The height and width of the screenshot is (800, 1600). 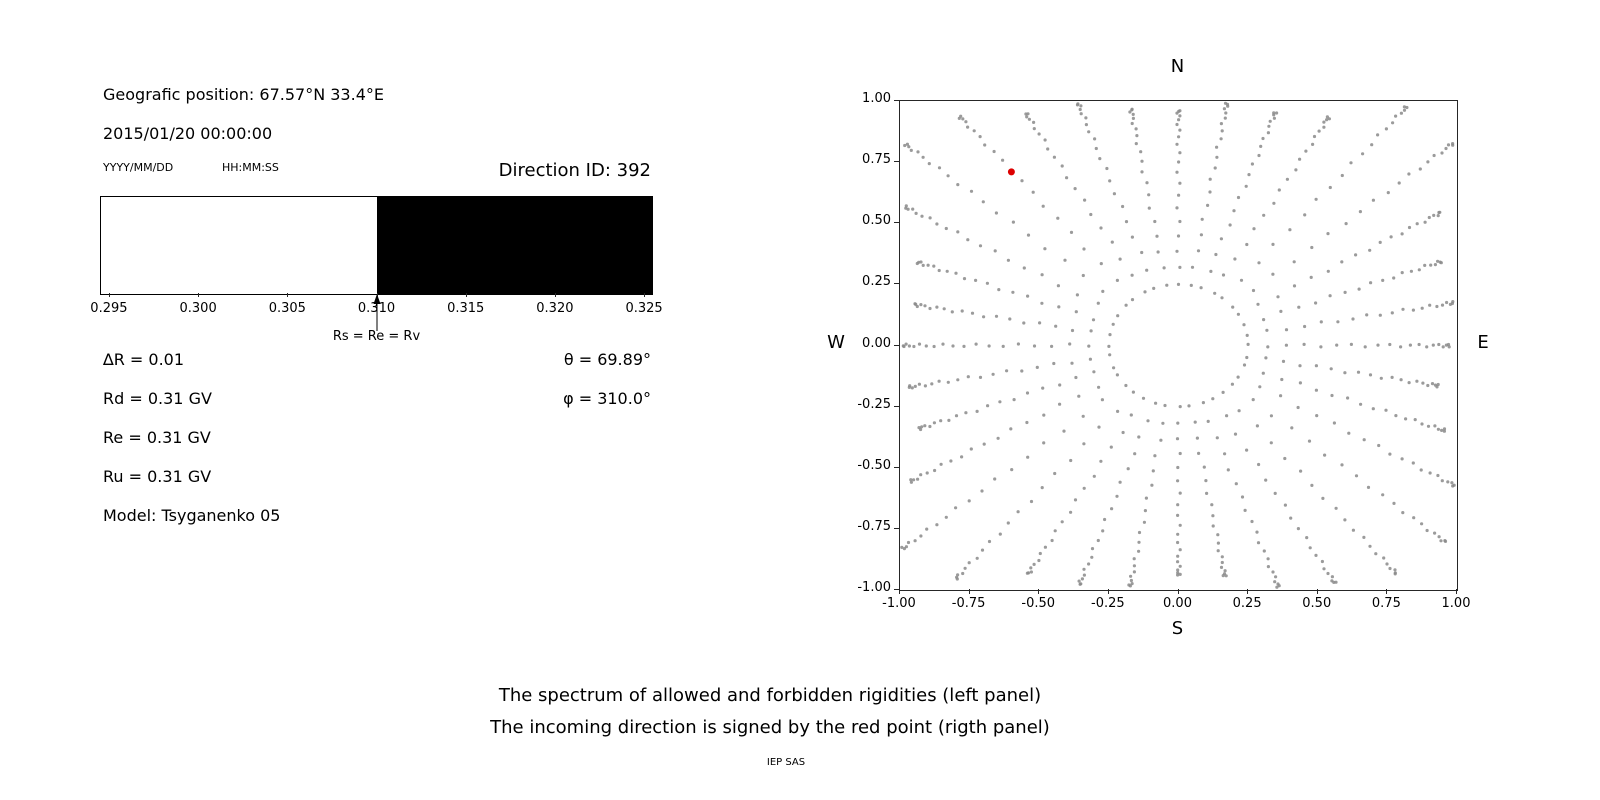 What do you see at coordinates (287, 308) in the screenshot?
I see `spectrum-tick-label: 0.305` at bounding box center [287, 308].